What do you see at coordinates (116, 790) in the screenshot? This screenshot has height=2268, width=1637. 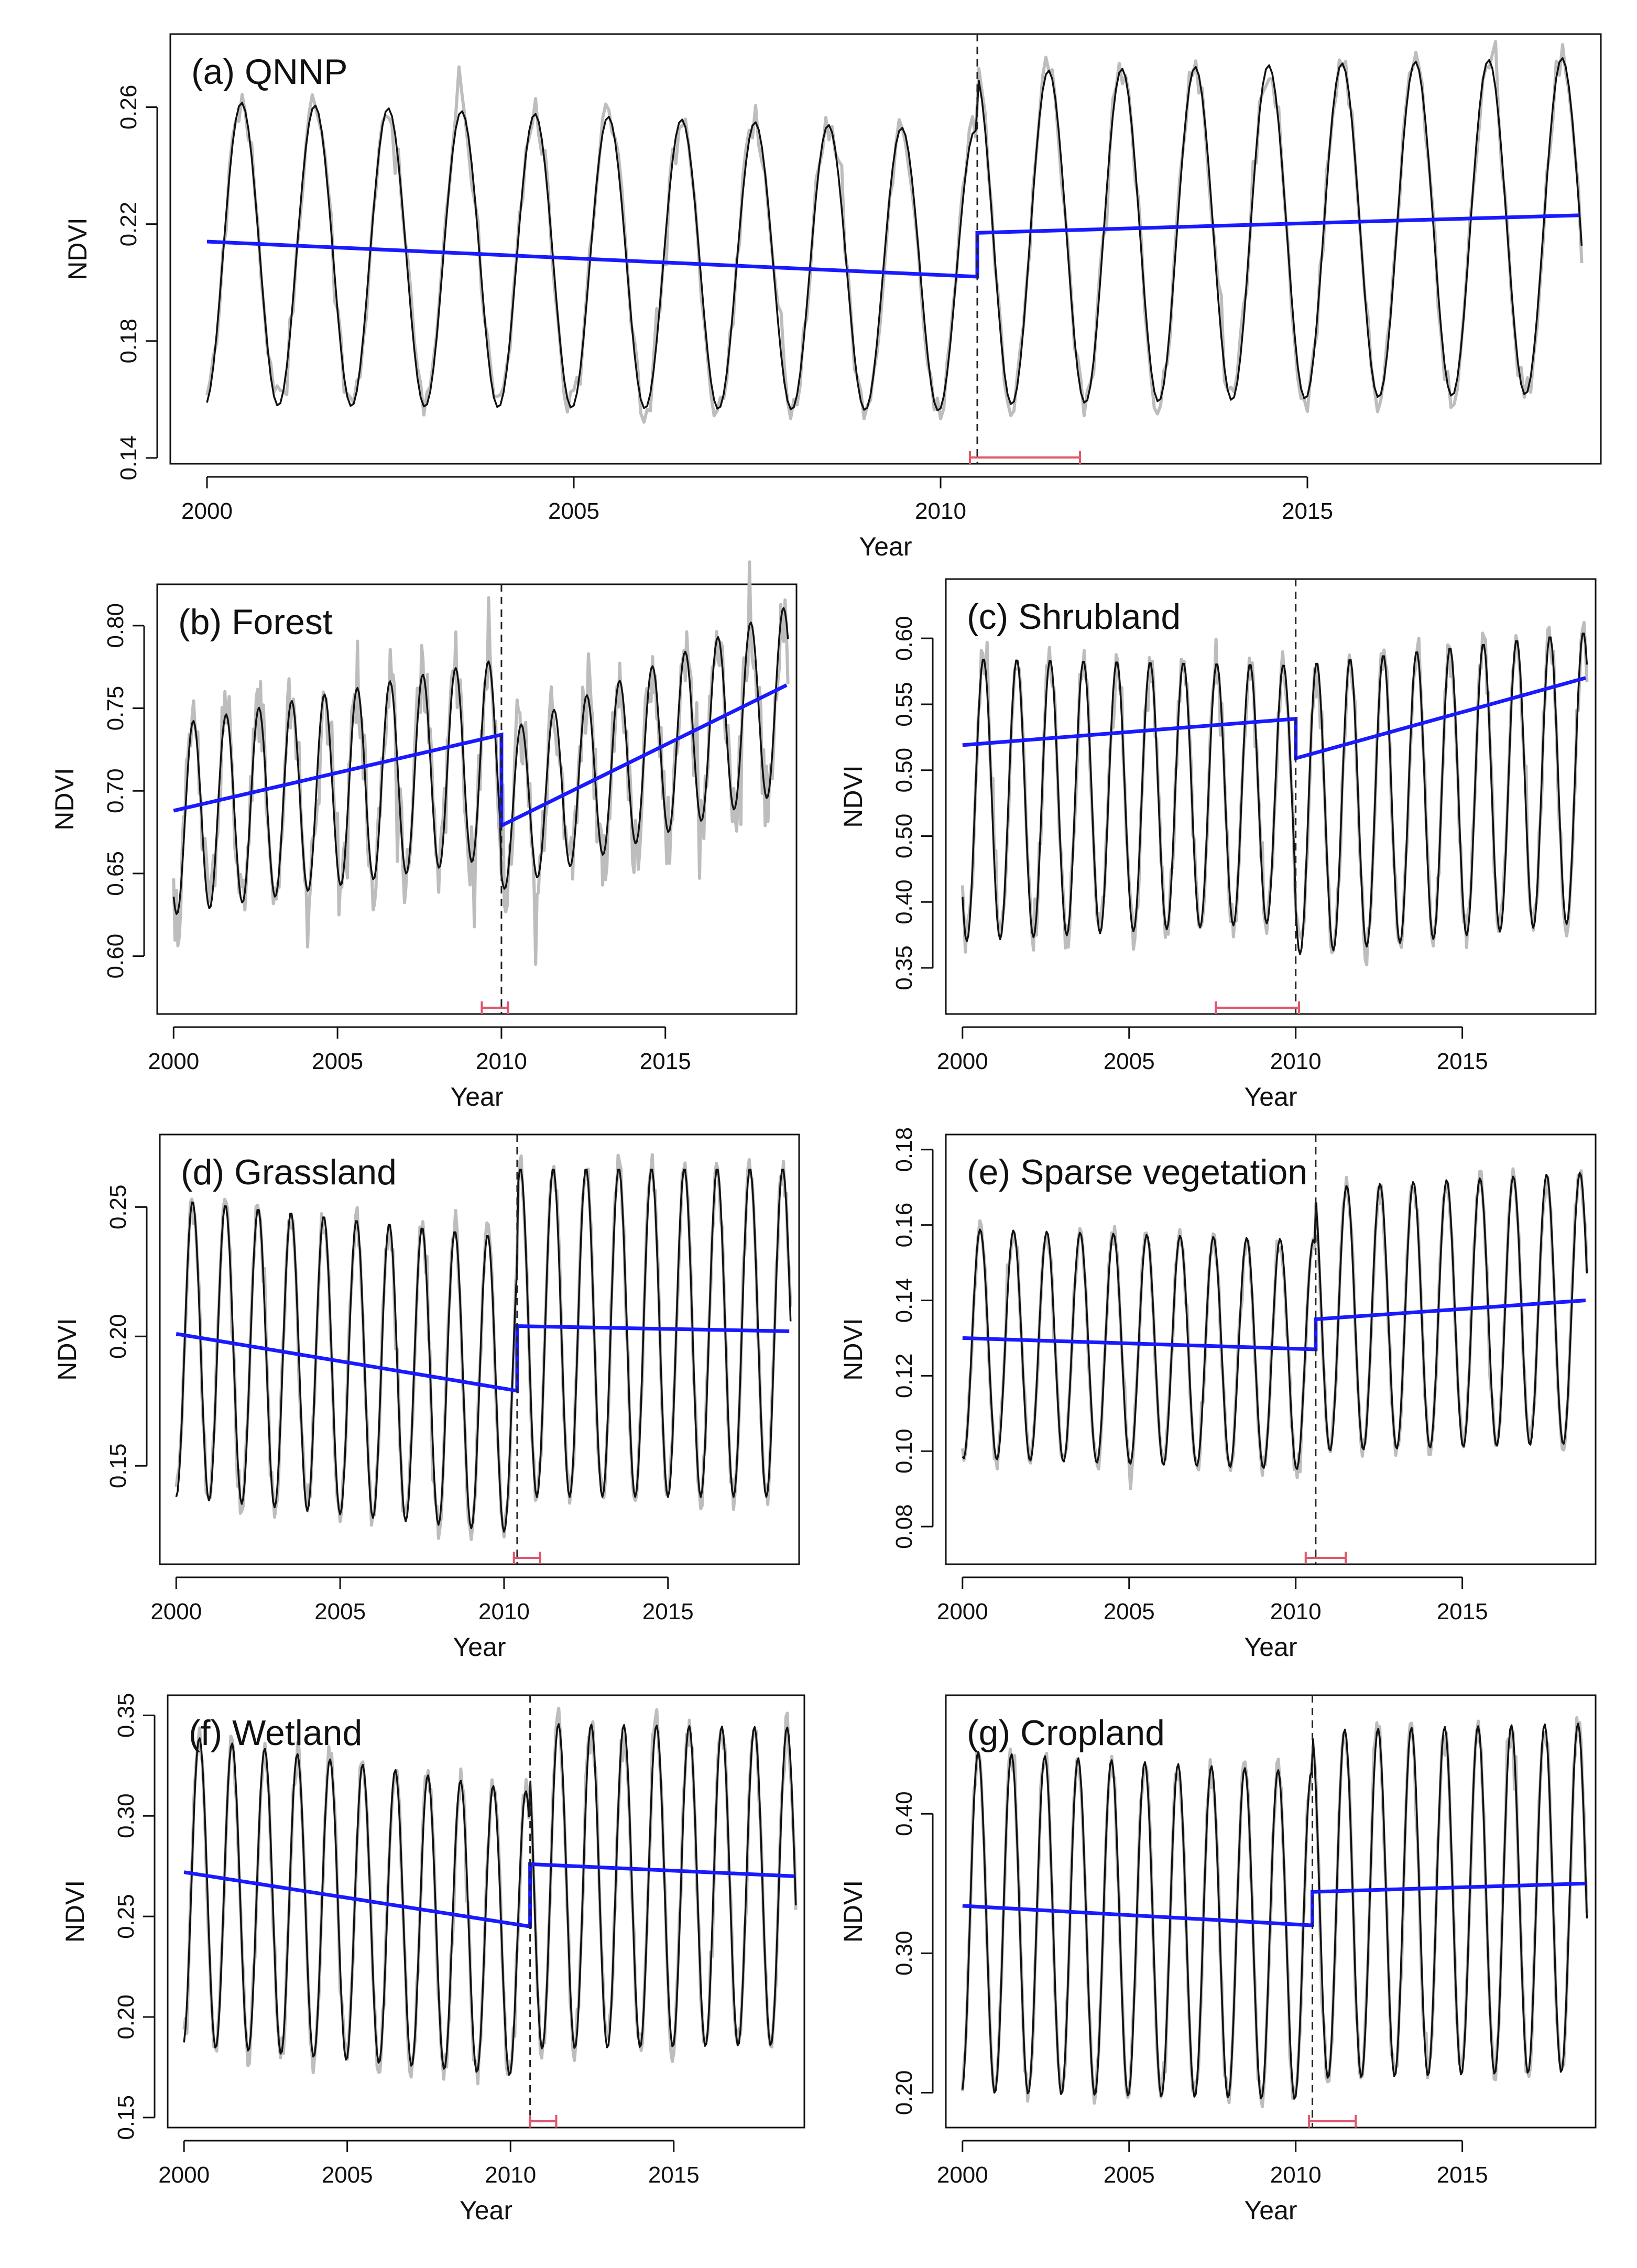 I see `y-tick-label: 0.70` at bounding box center [116, 790].